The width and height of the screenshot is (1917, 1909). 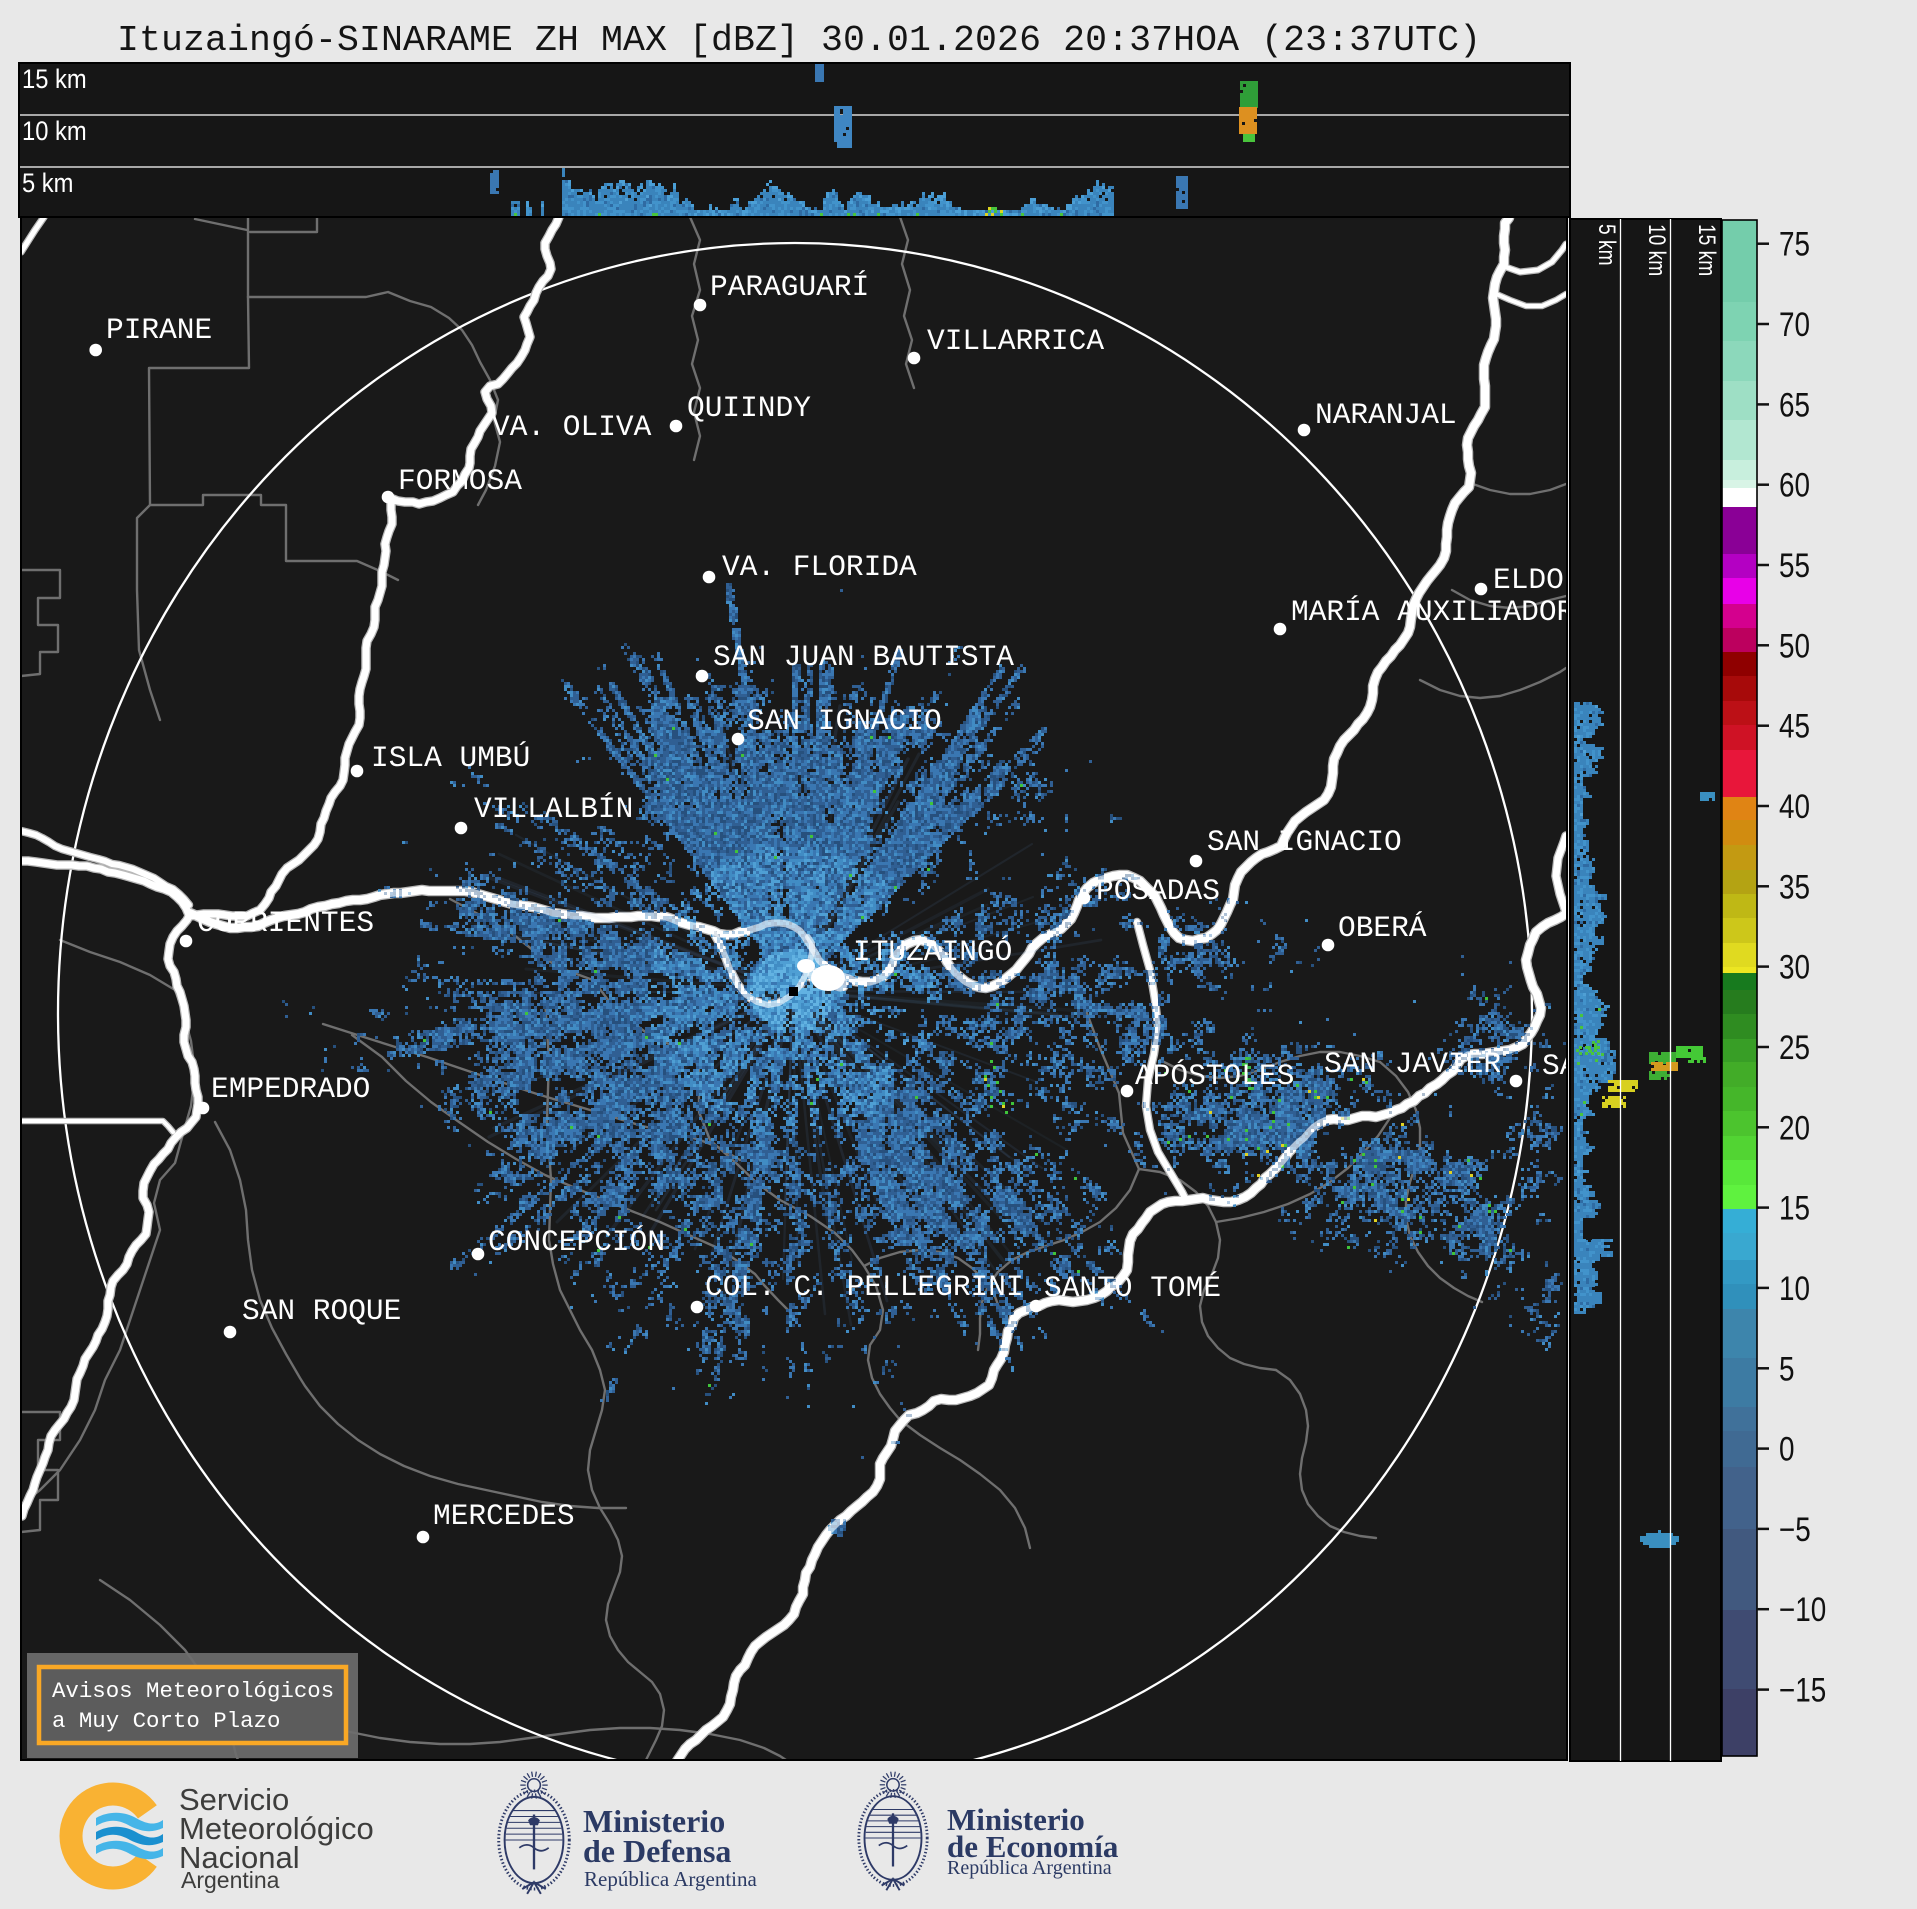 I want to click on svg-text: COL. C. PELLEGRINI, so click(x=864, y=1287).